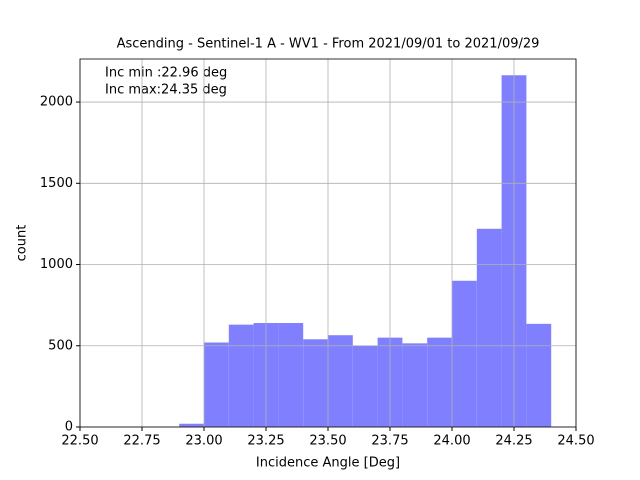 The height and width of the screenshot is (480, 640). I want to click on x-tick-label: 24.00, so click(451, 441).